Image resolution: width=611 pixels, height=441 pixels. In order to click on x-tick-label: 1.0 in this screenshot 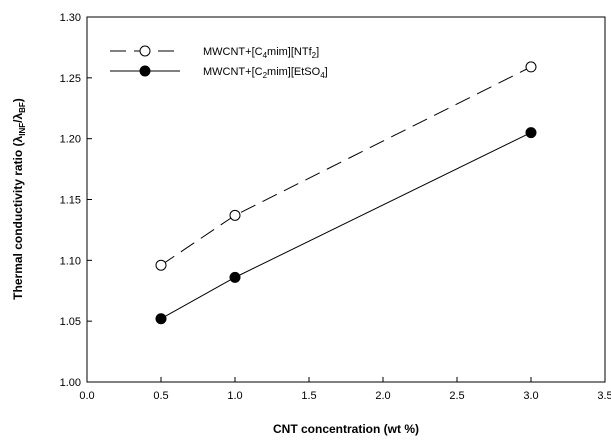, I will do `click(234, 396)`.